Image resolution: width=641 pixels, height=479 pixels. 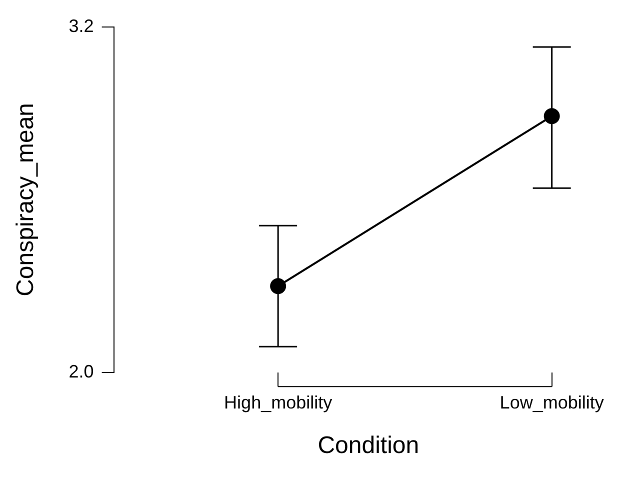 What do you see at coordinates (552, 402) in the screenshot?
I see `x-tick-label: Low_mobility` at bounding box center [552, 402].